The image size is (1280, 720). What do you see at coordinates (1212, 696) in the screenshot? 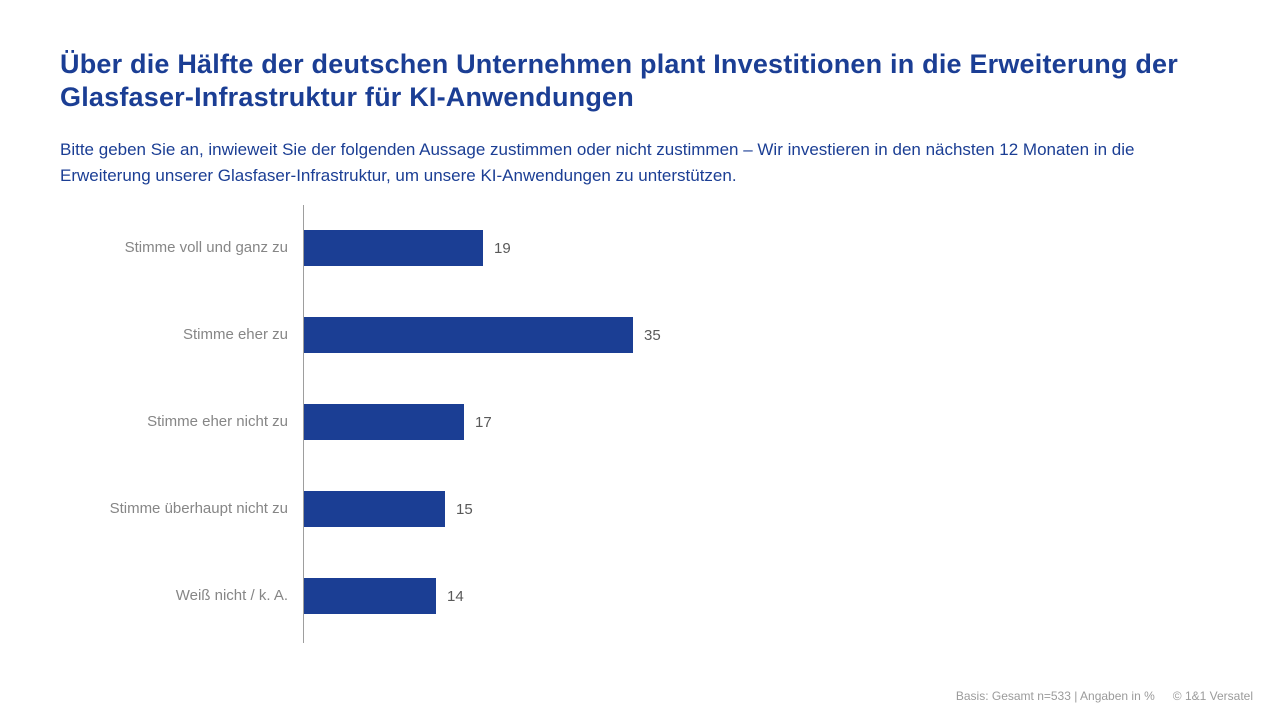
I see `copyright-note: © 1&1 Versatel` at bounding box center [1212, 696].